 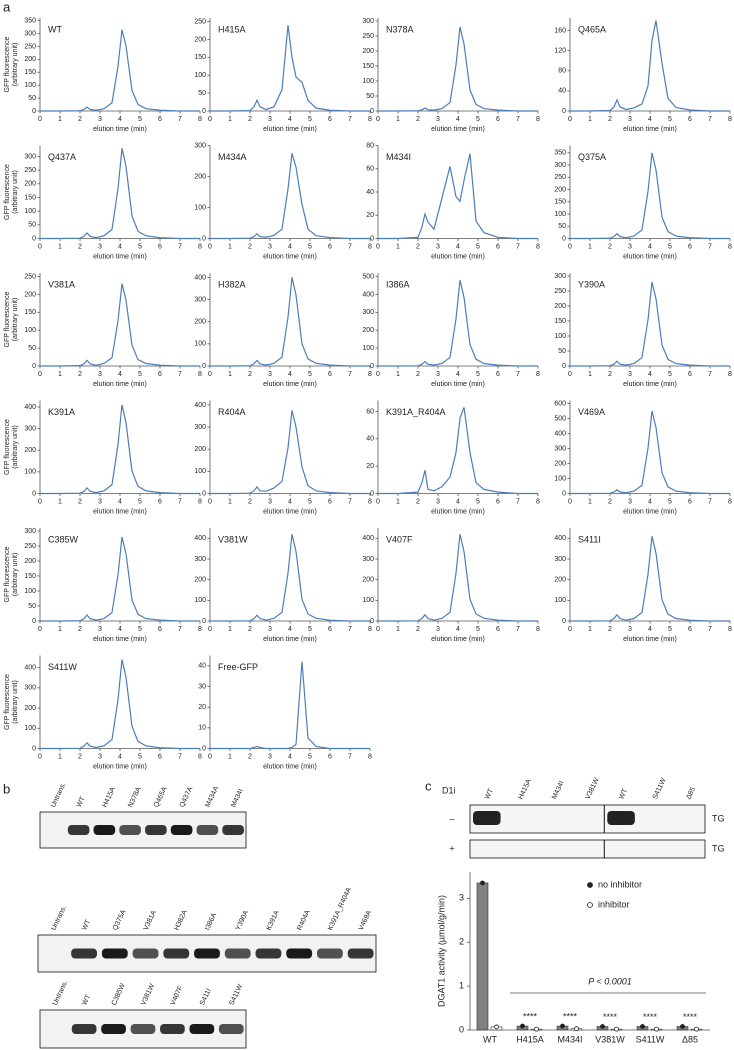 I want to click on tlc-strip, so click(x=587, y=819).